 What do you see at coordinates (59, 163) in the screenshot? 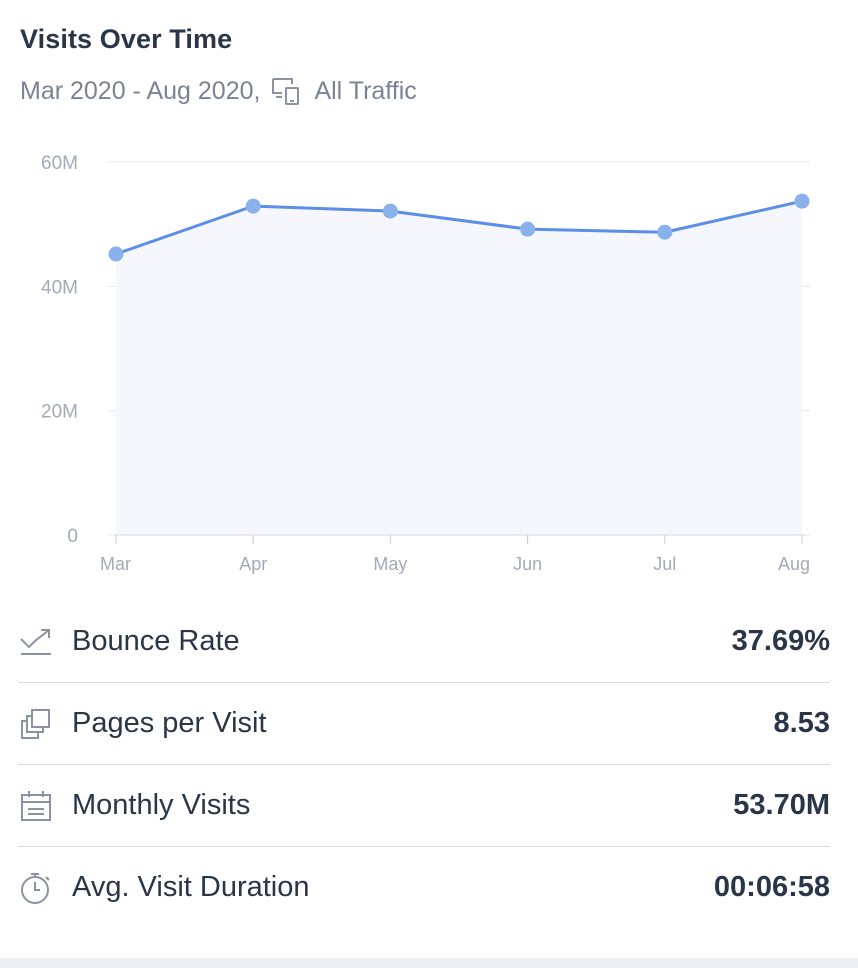
I see `y-tick-label: 60M` at bounding box center [59, 163].